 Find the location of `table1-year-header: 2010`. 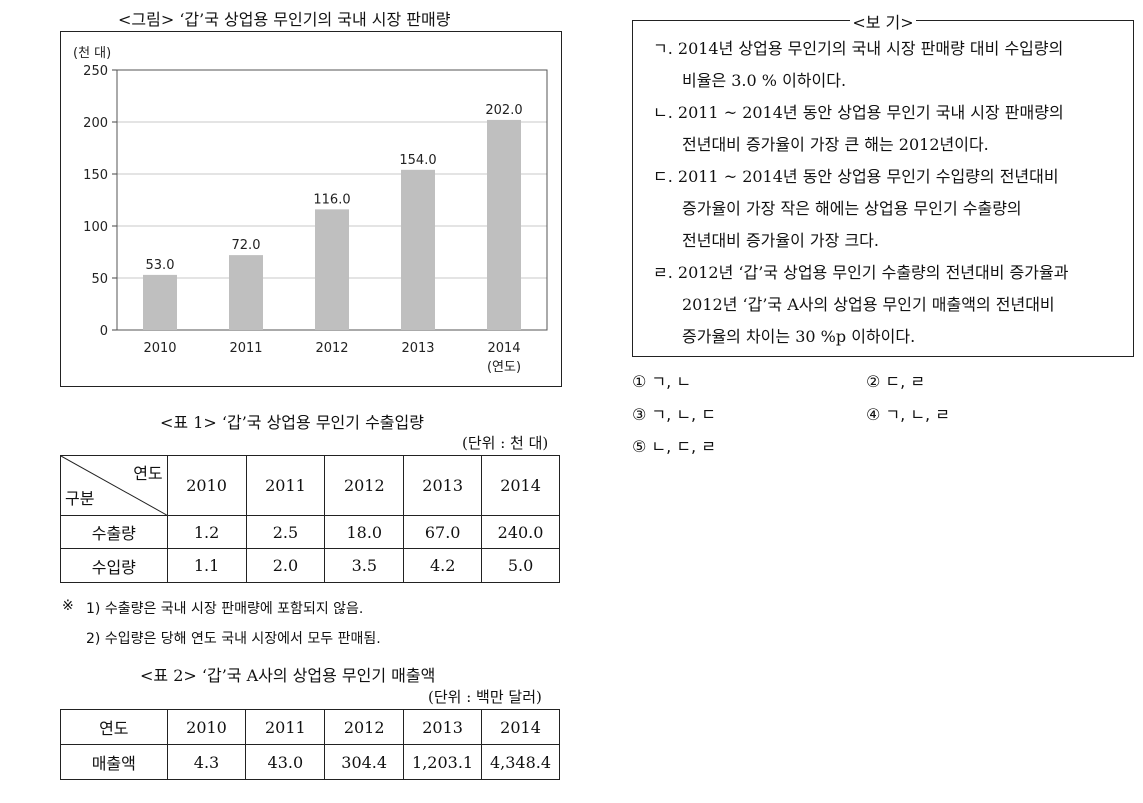

table1-year-header: 2010 is located at coordinates (206, 485).